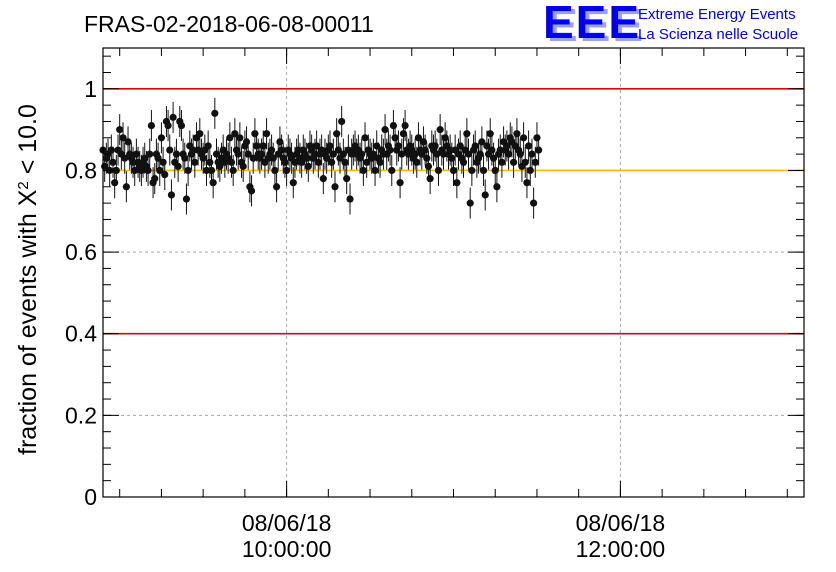 The height and width of the screenshot is (572, 836). What do you see at coordinates (81, 334) in the screenshot?
I see `y-tick-label: 0.4` at bounding box center [81, 334].